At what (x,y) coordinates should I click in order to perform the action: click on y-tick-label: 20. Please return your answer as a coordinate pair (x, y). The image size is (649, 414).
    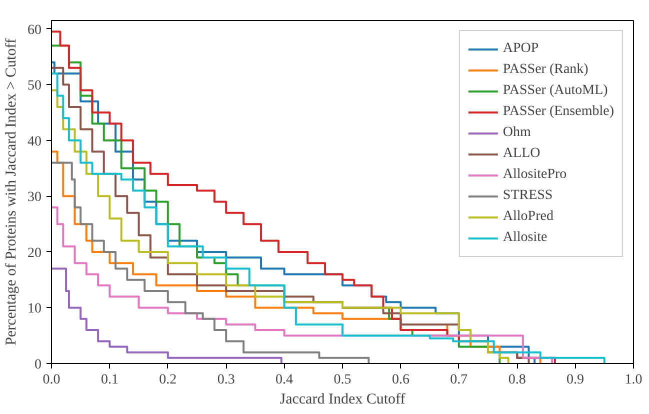
    Looking at the image, I should click on (35, 253).